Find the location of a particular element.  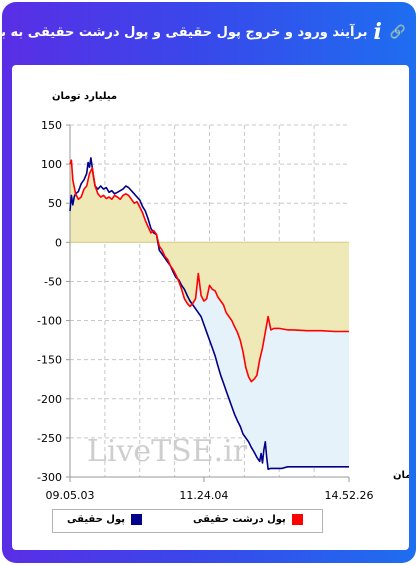

x-tick-label: 14.52.26 is located at coordinates (349, 495).